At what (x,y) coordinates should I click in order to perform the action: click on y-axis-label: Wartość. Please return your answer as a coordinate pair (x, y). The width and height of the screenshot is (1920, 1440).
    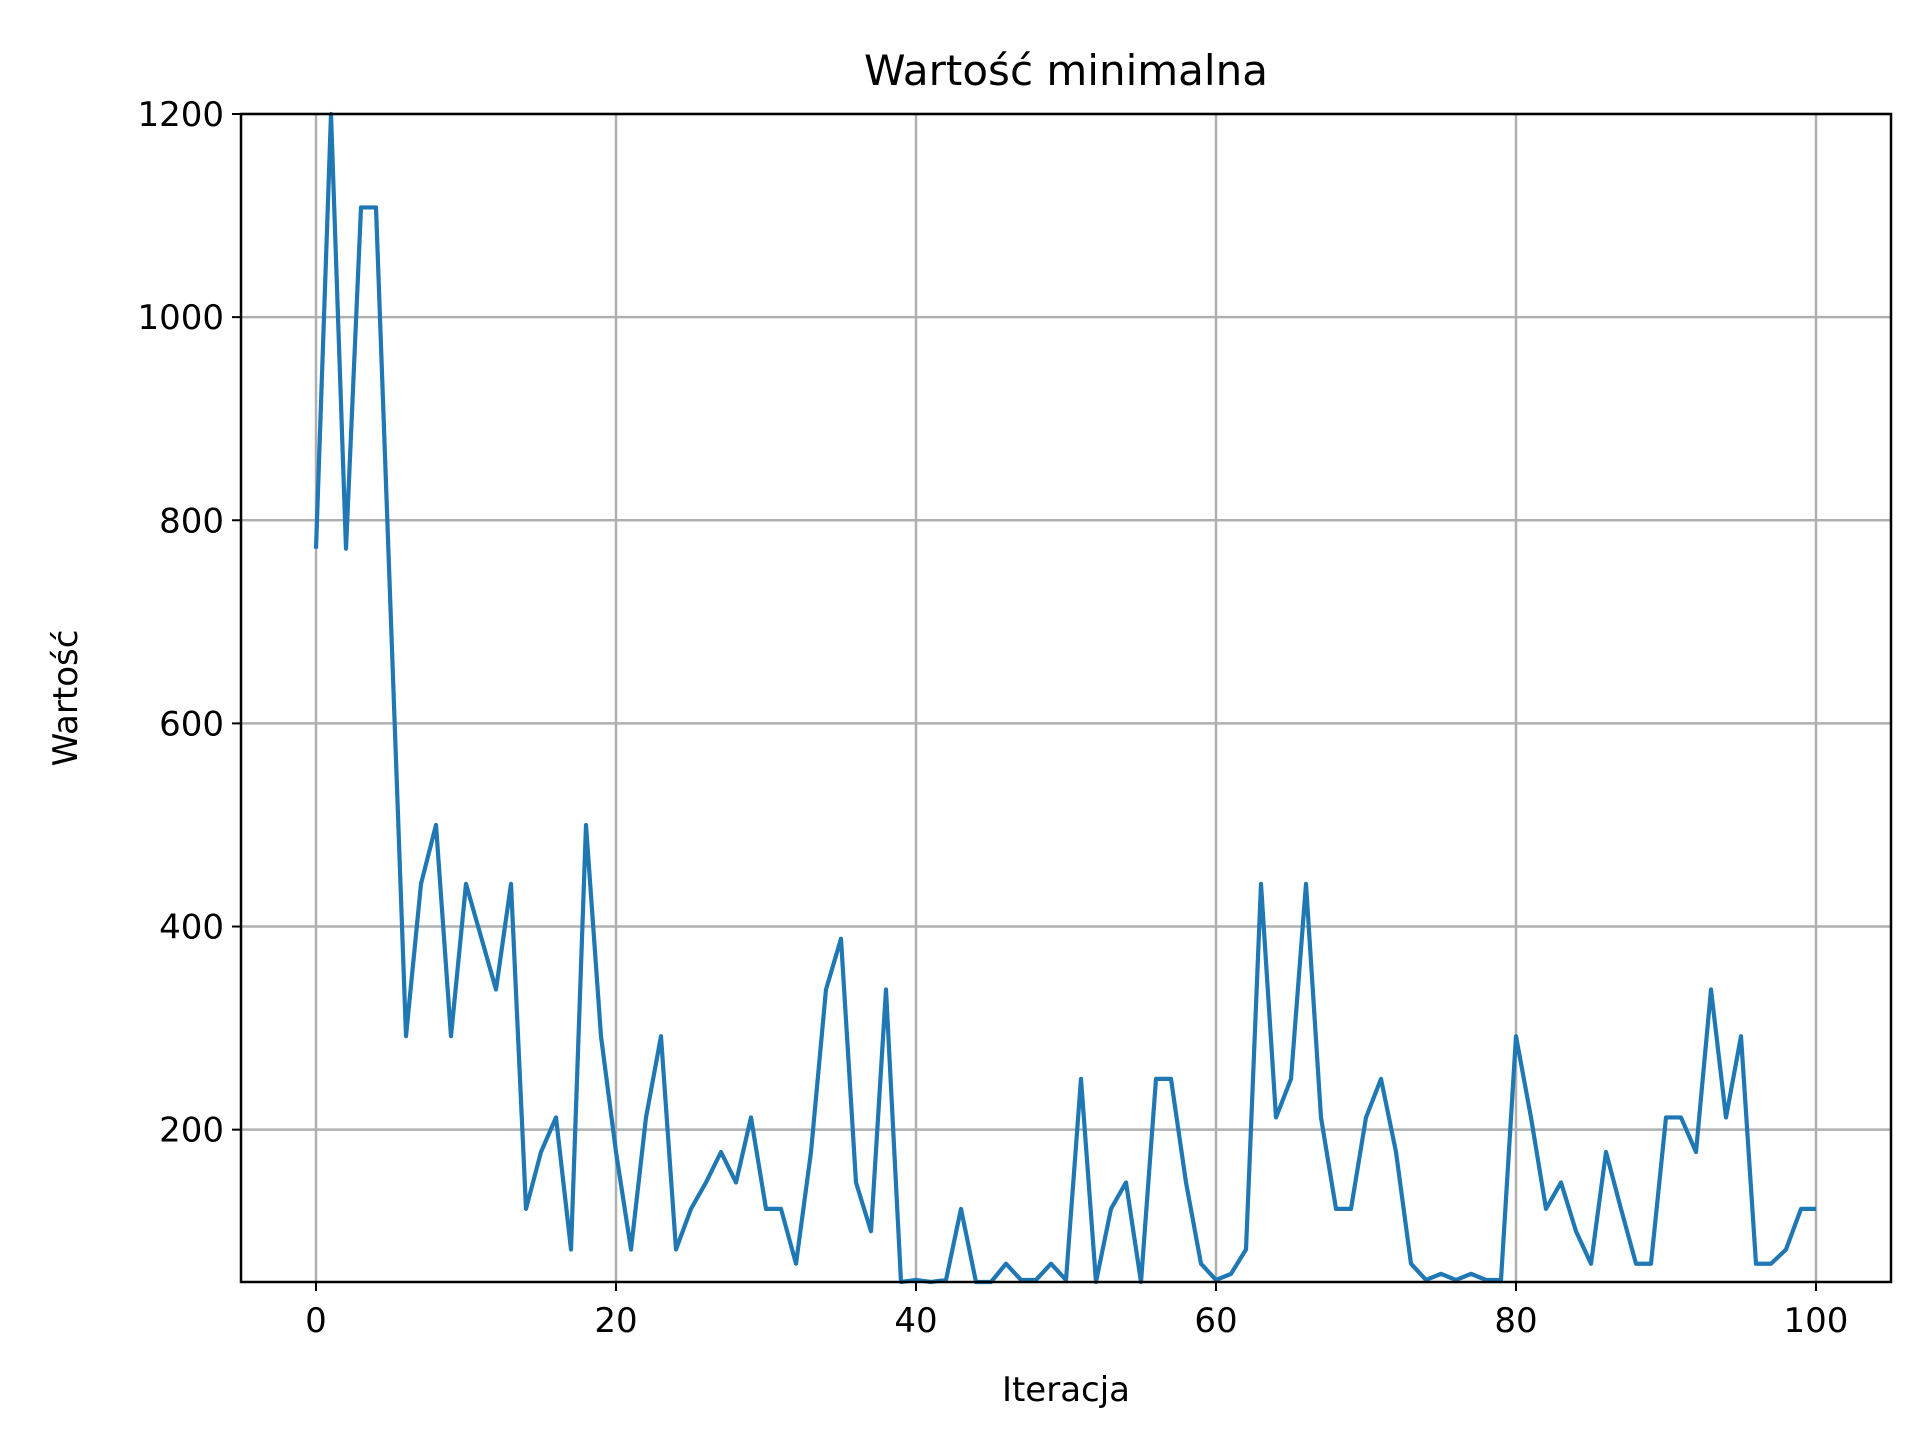
    Looking at the image, I should click on (66, 698).